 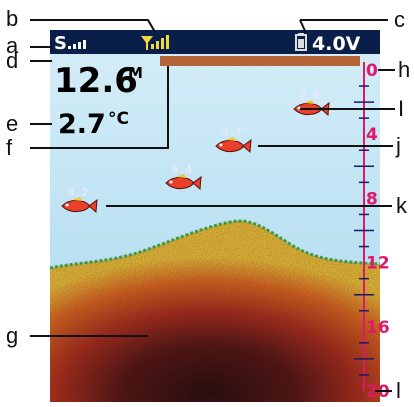 What do you see at coordinates (12, 18) in the screenshot?
I see `callout-b: b` at bounding box center [12, 18].